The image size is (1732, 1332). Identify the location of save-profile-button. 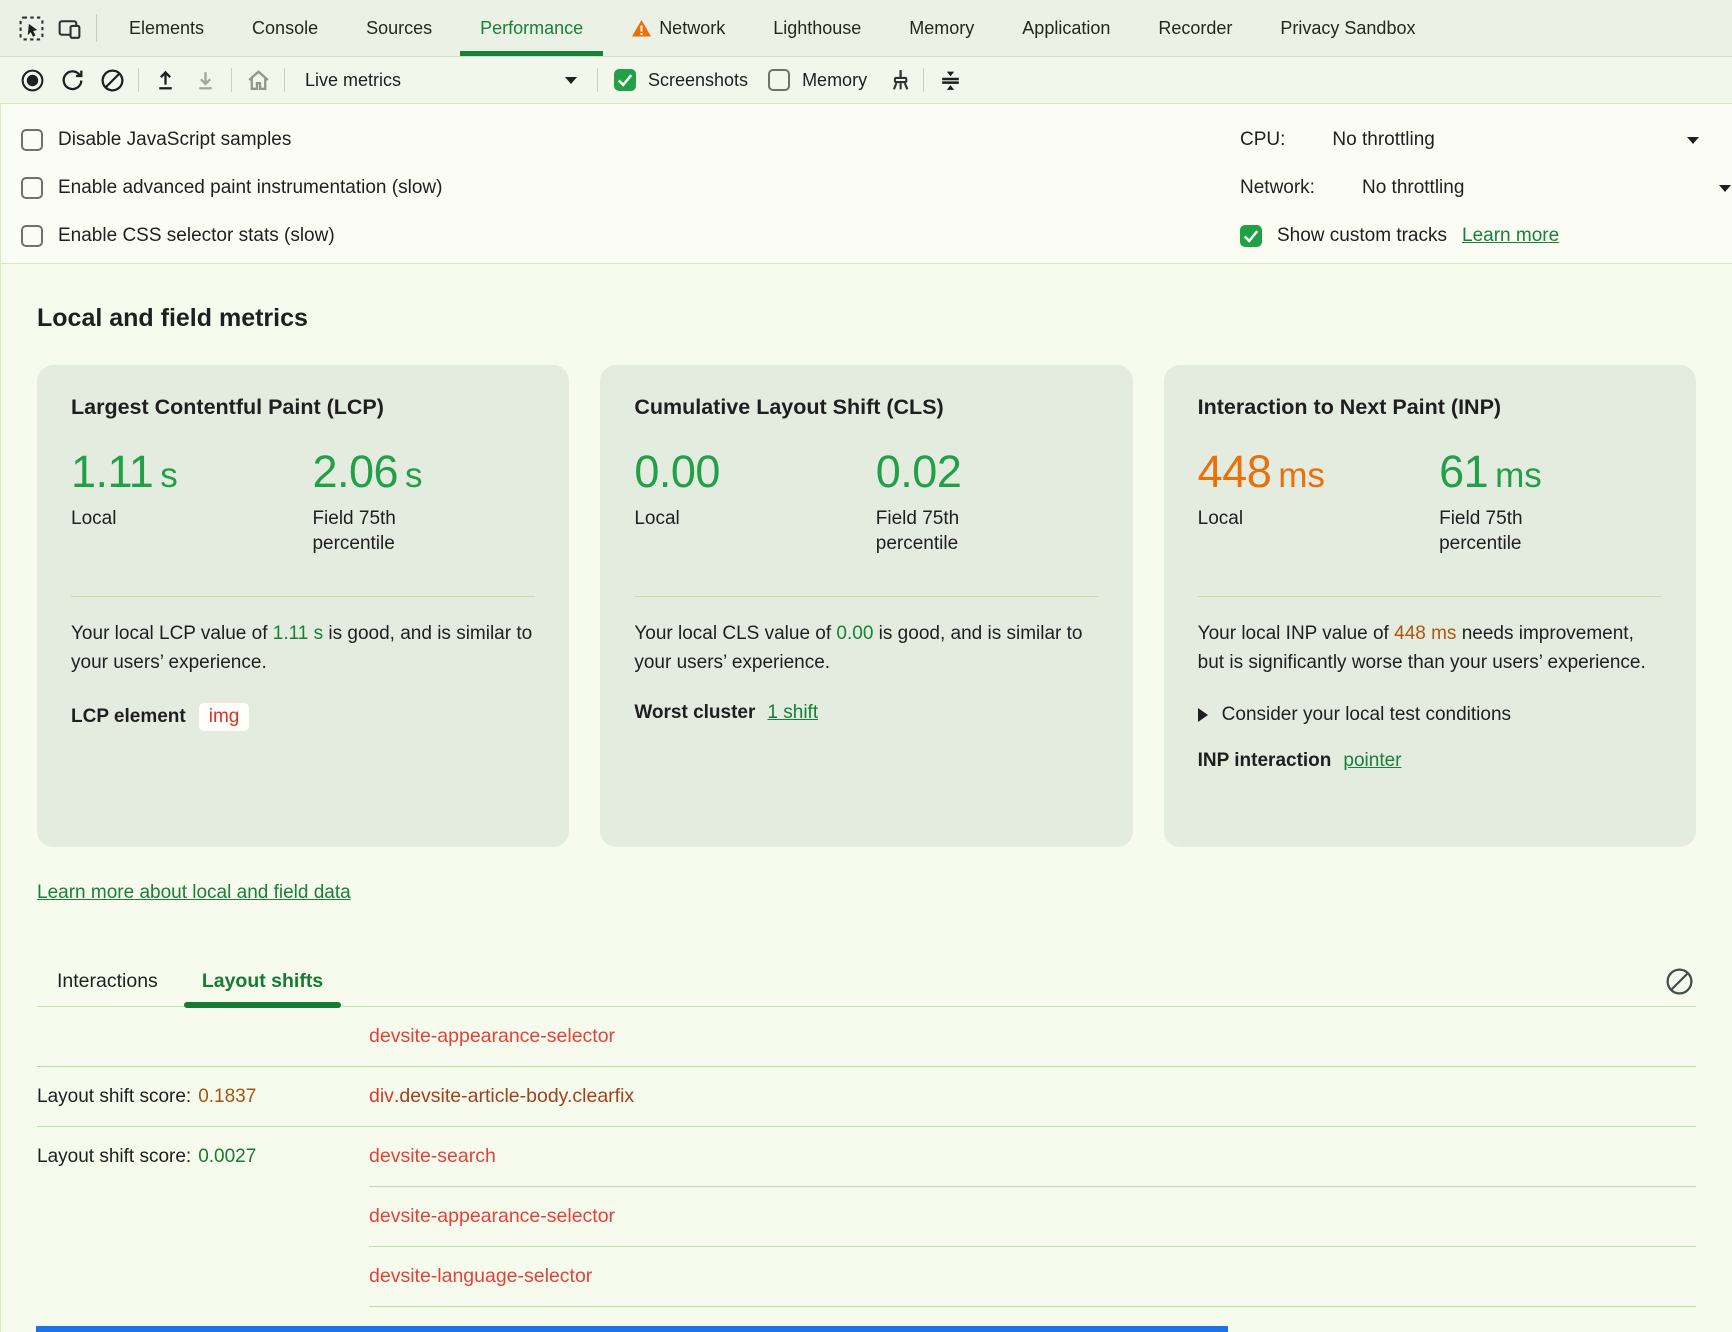
(205, 80).